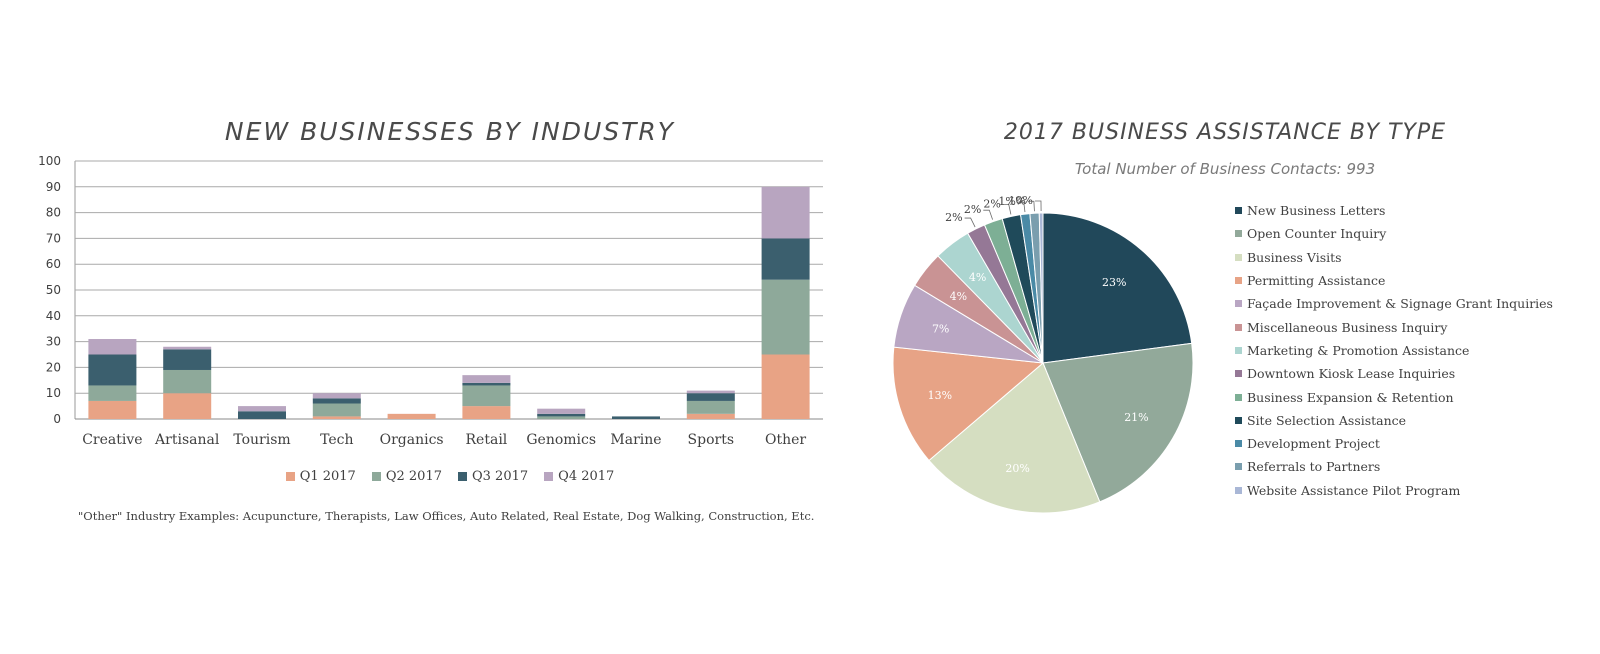 The width and height of the screenshot is (1600, 654). Describe the element at coordinates (53, 238) in the screenshot. I see `y-tick-label: 70` at that location.